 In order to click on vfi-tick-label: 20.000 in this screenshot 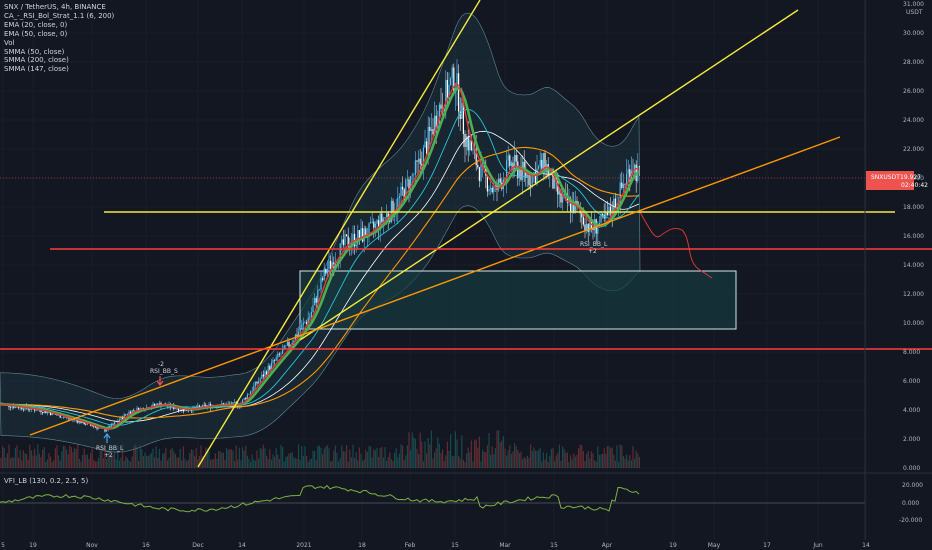, I will do `click(912, 485)`.